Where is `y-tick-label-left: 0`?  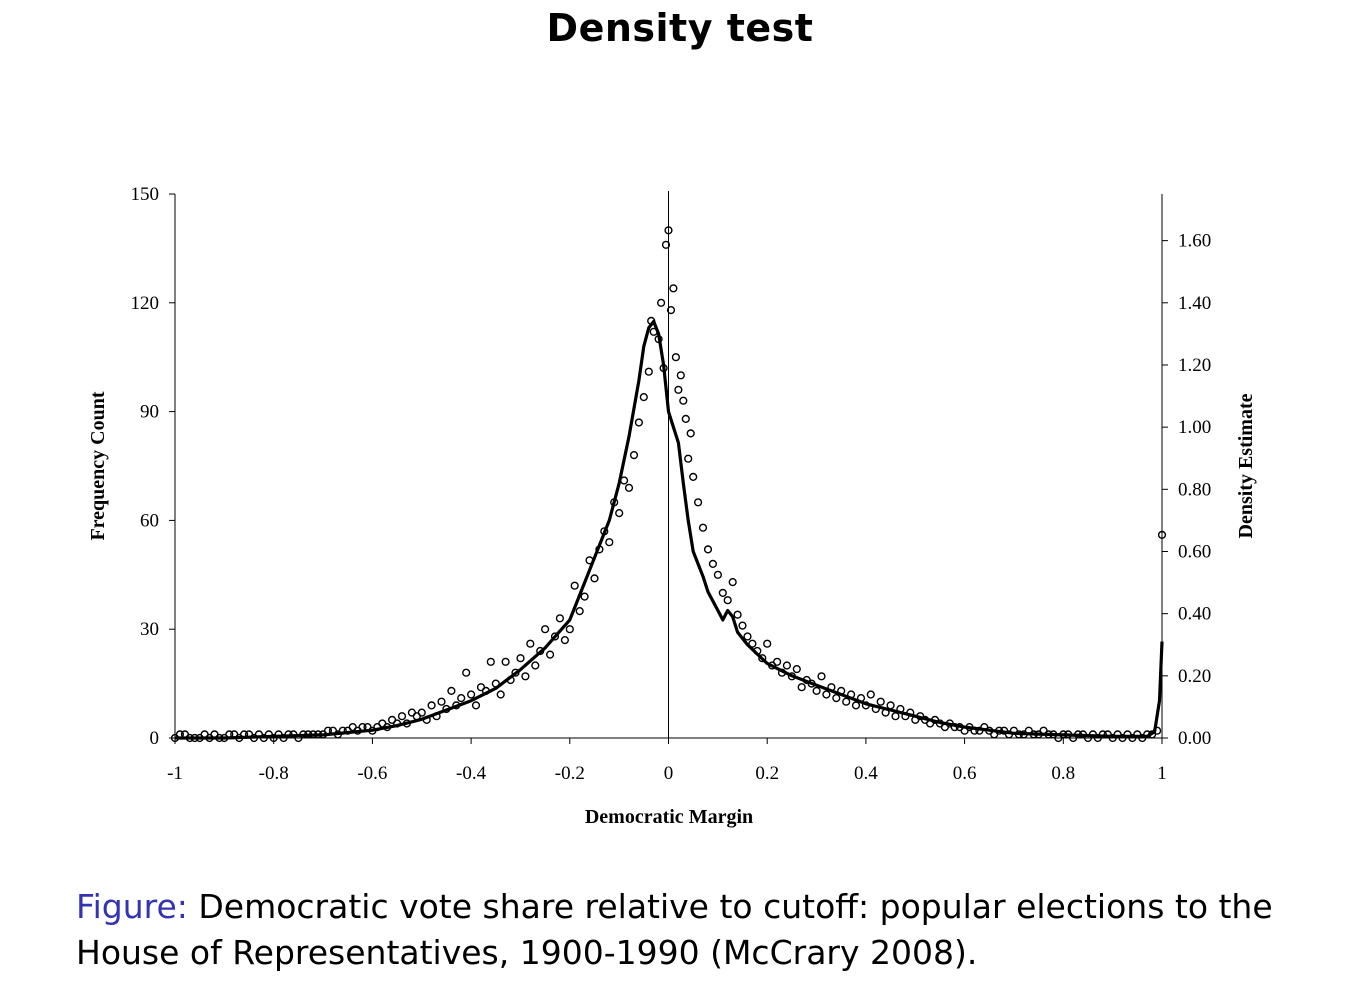
y-tick-label-left: 0 is located at coordinates (155, 738).